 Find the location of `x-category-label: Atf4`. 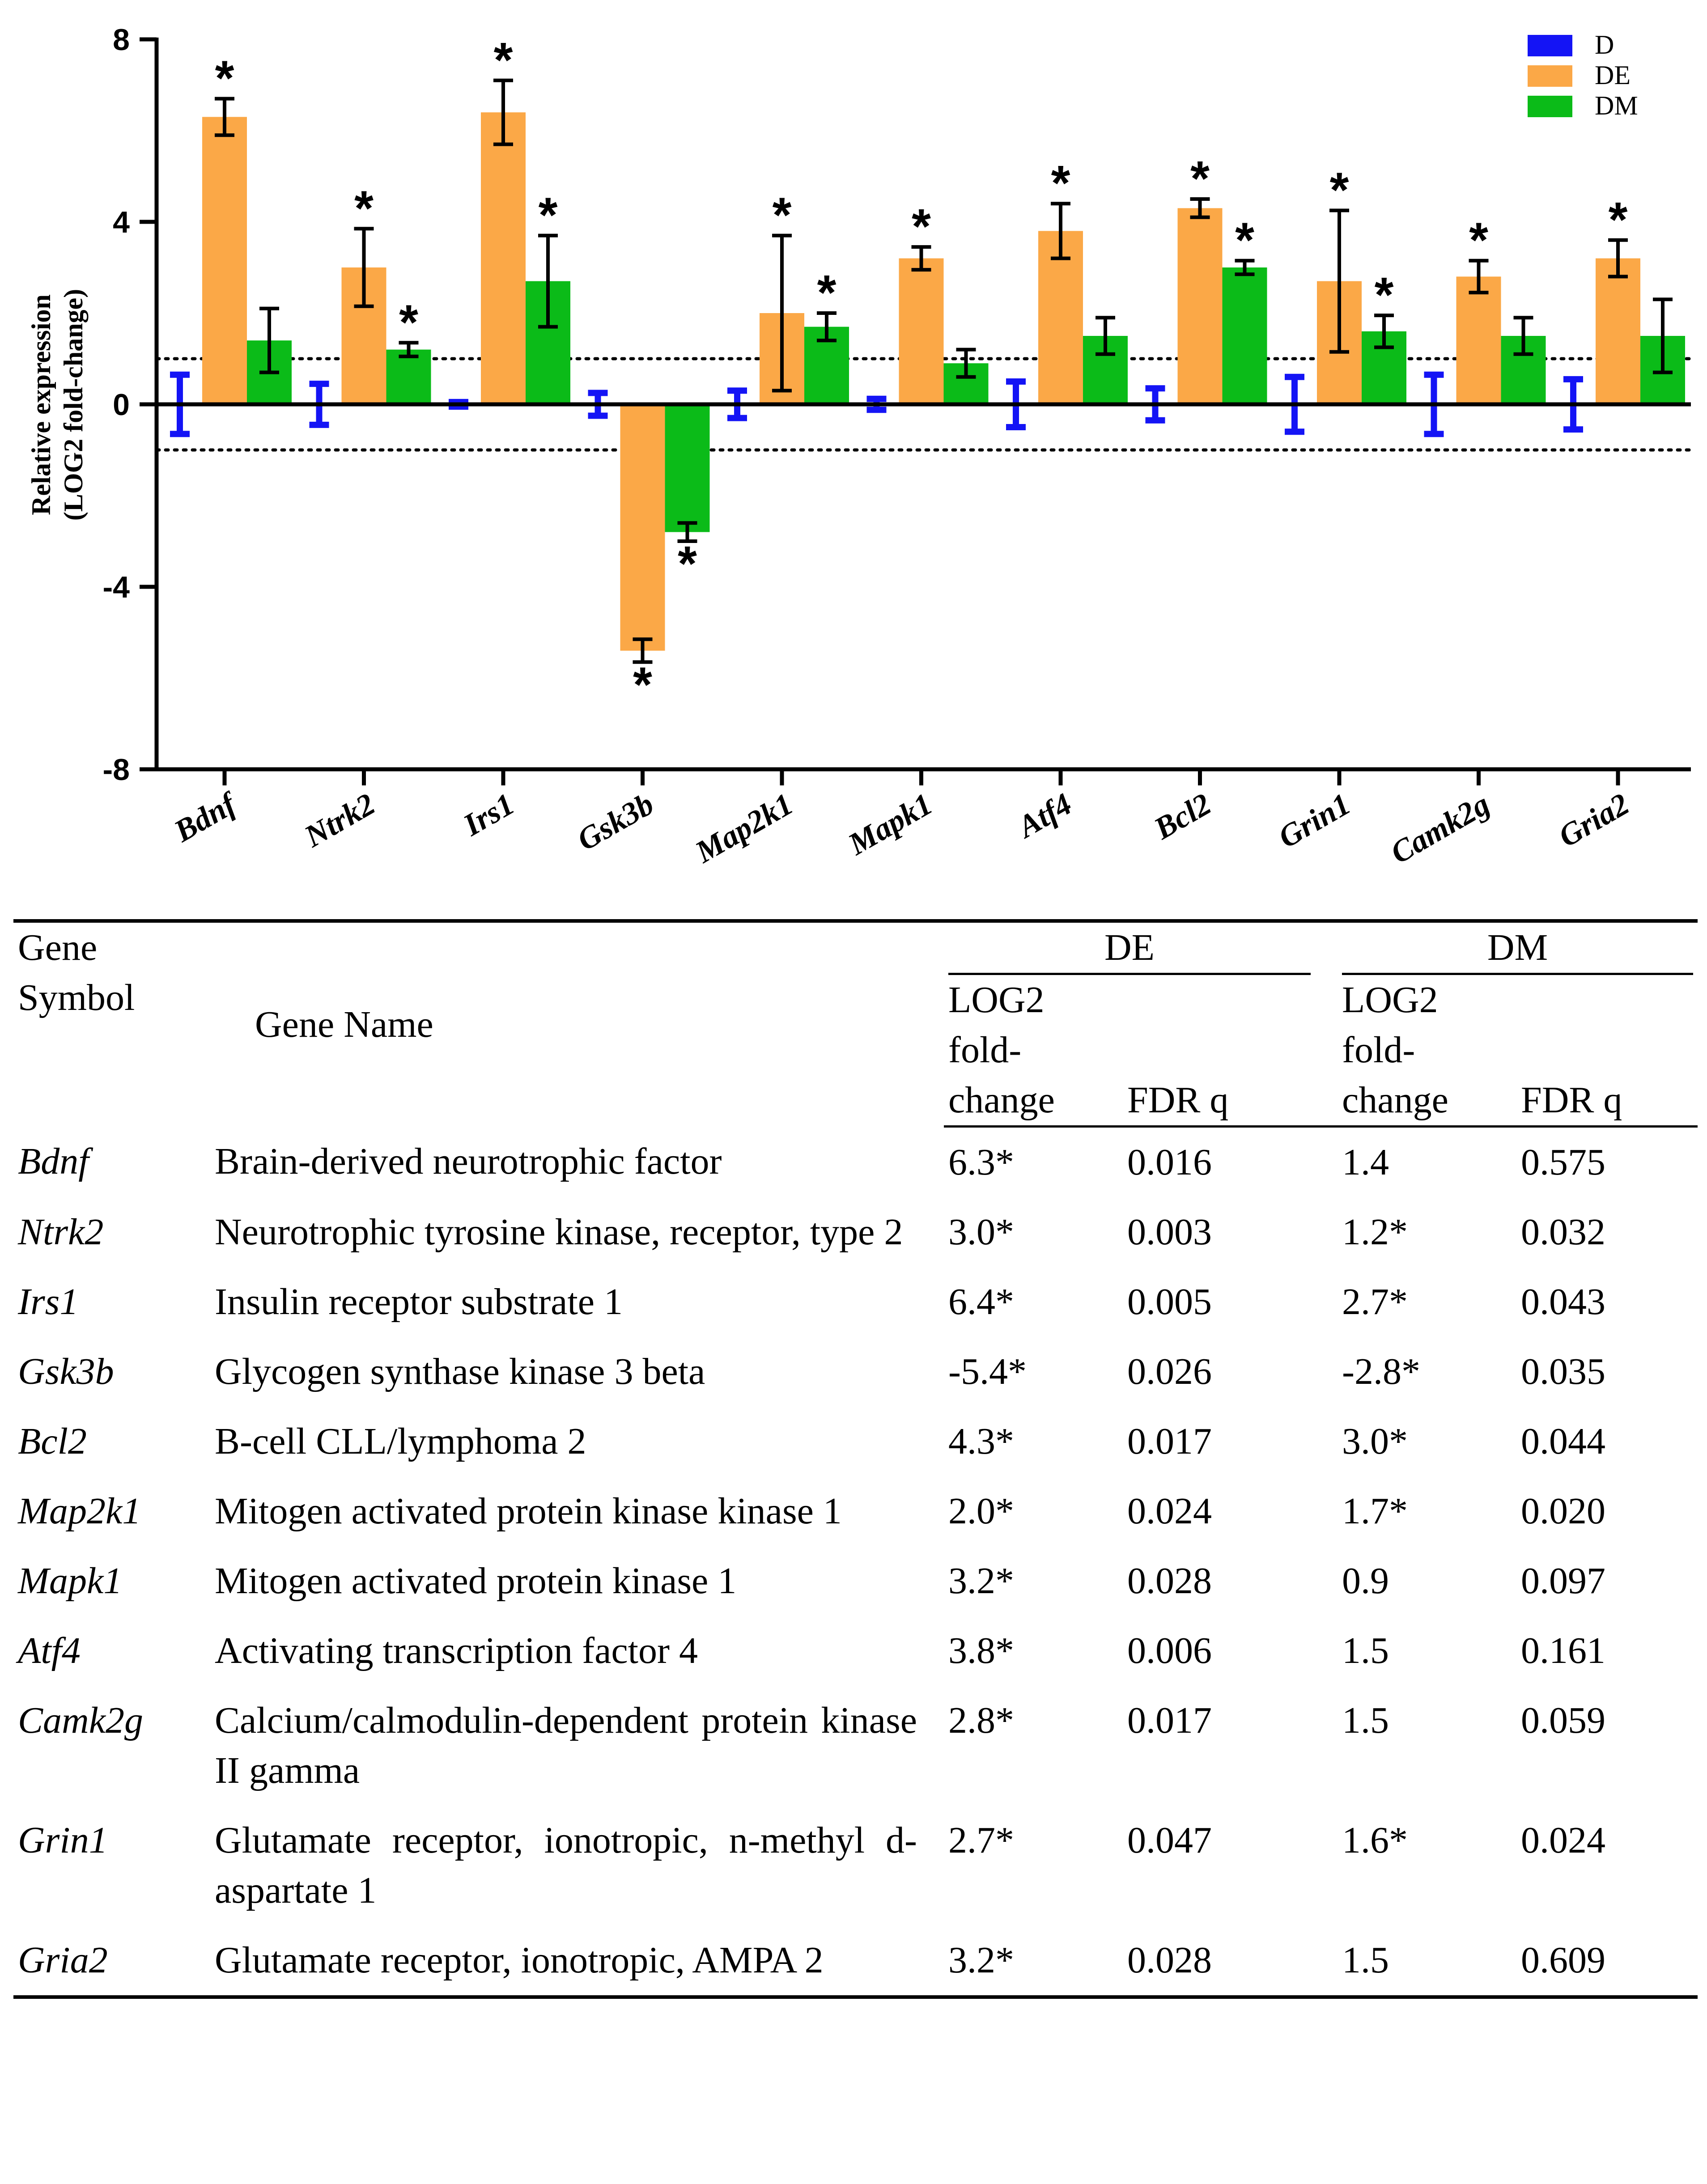

x-category-label: Atf4 is located at coordinates (1044, 816).